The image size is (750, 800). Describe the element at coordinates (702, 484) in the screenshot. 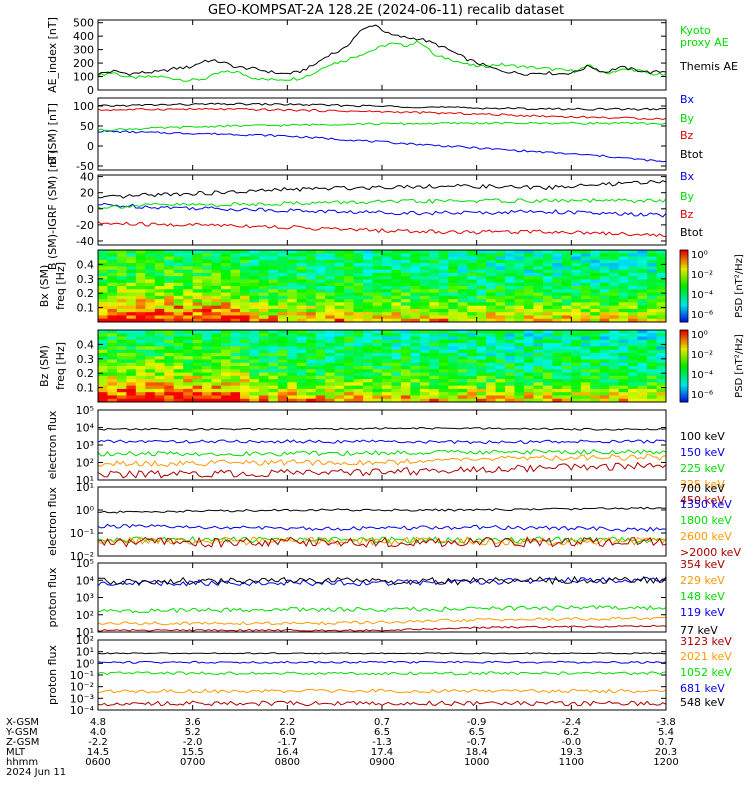

I see `legend-entry: 325 keV` at that location.